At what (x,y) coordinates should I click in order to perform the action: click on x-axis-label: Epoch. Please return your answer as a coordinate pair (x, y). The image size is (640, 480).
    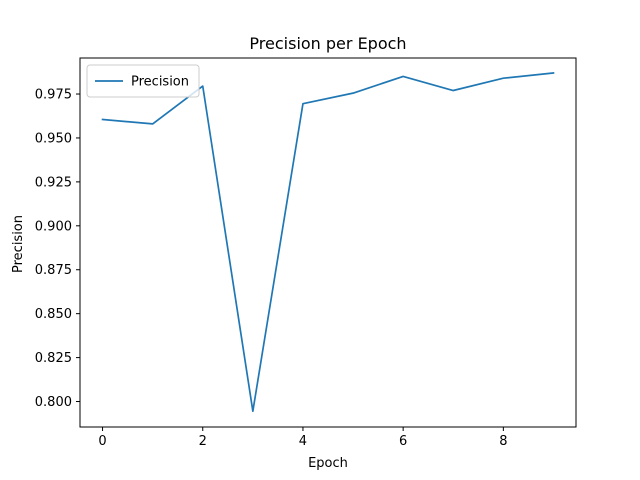
    Looking at the image, I should click on (328, 463).